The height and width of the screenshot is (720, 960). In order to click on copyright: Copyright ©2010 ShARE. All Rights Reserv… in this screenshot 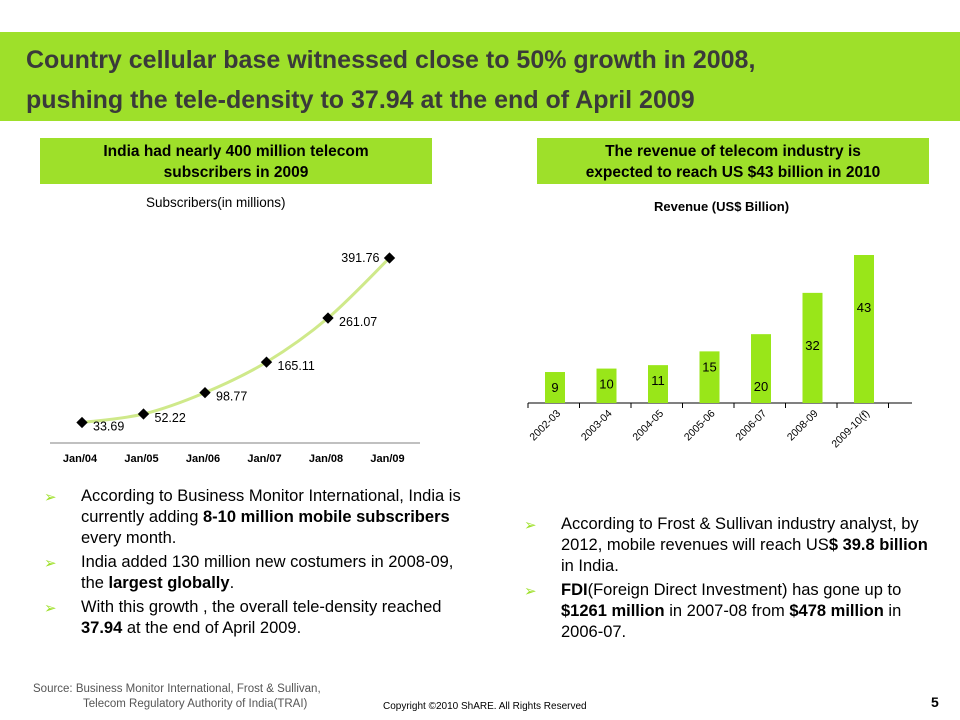, I will do `click(485, 706)`.